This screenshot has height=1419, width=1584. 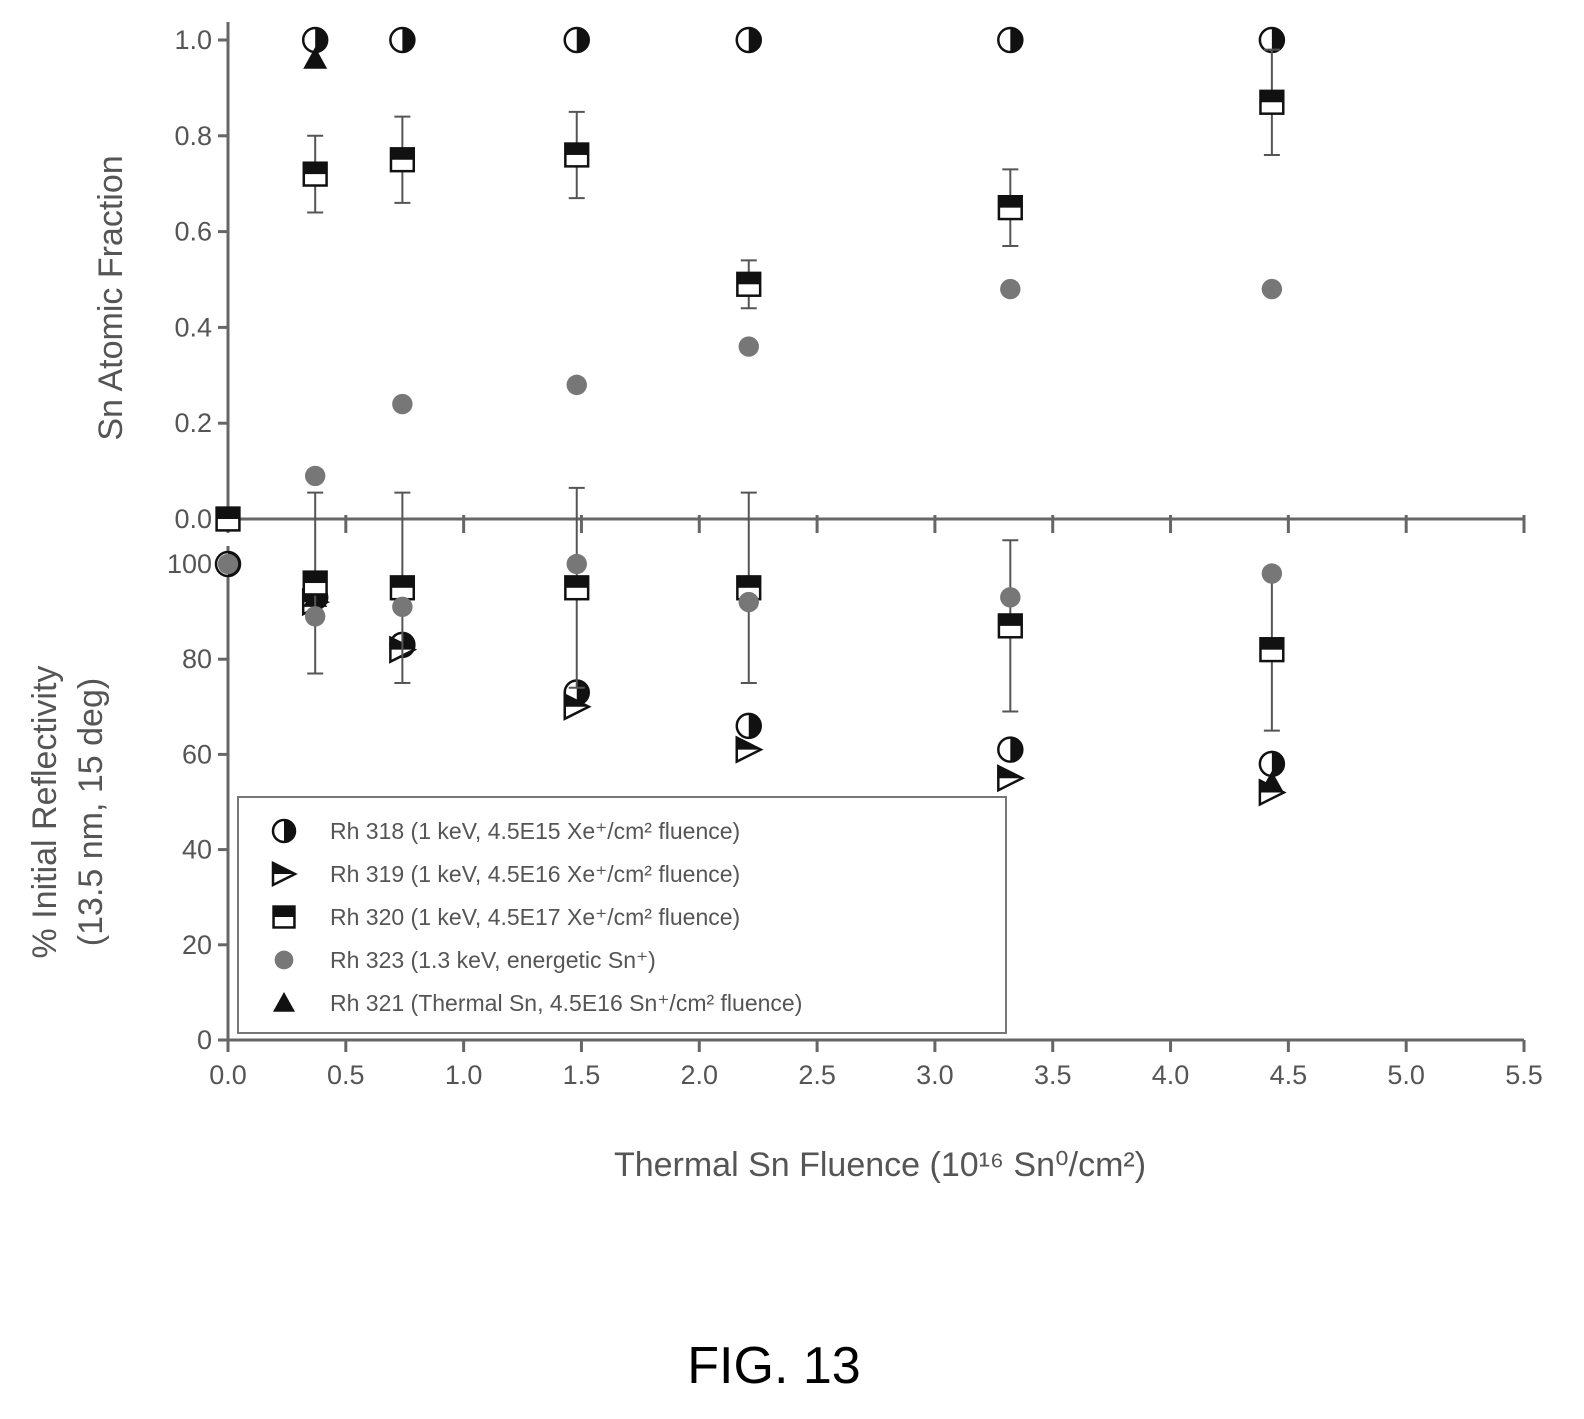 What do you see at coordinates (935, 1075) in the screenshot?
I see `x-tick-label: 3.0` at bounding box center [935, 1075].